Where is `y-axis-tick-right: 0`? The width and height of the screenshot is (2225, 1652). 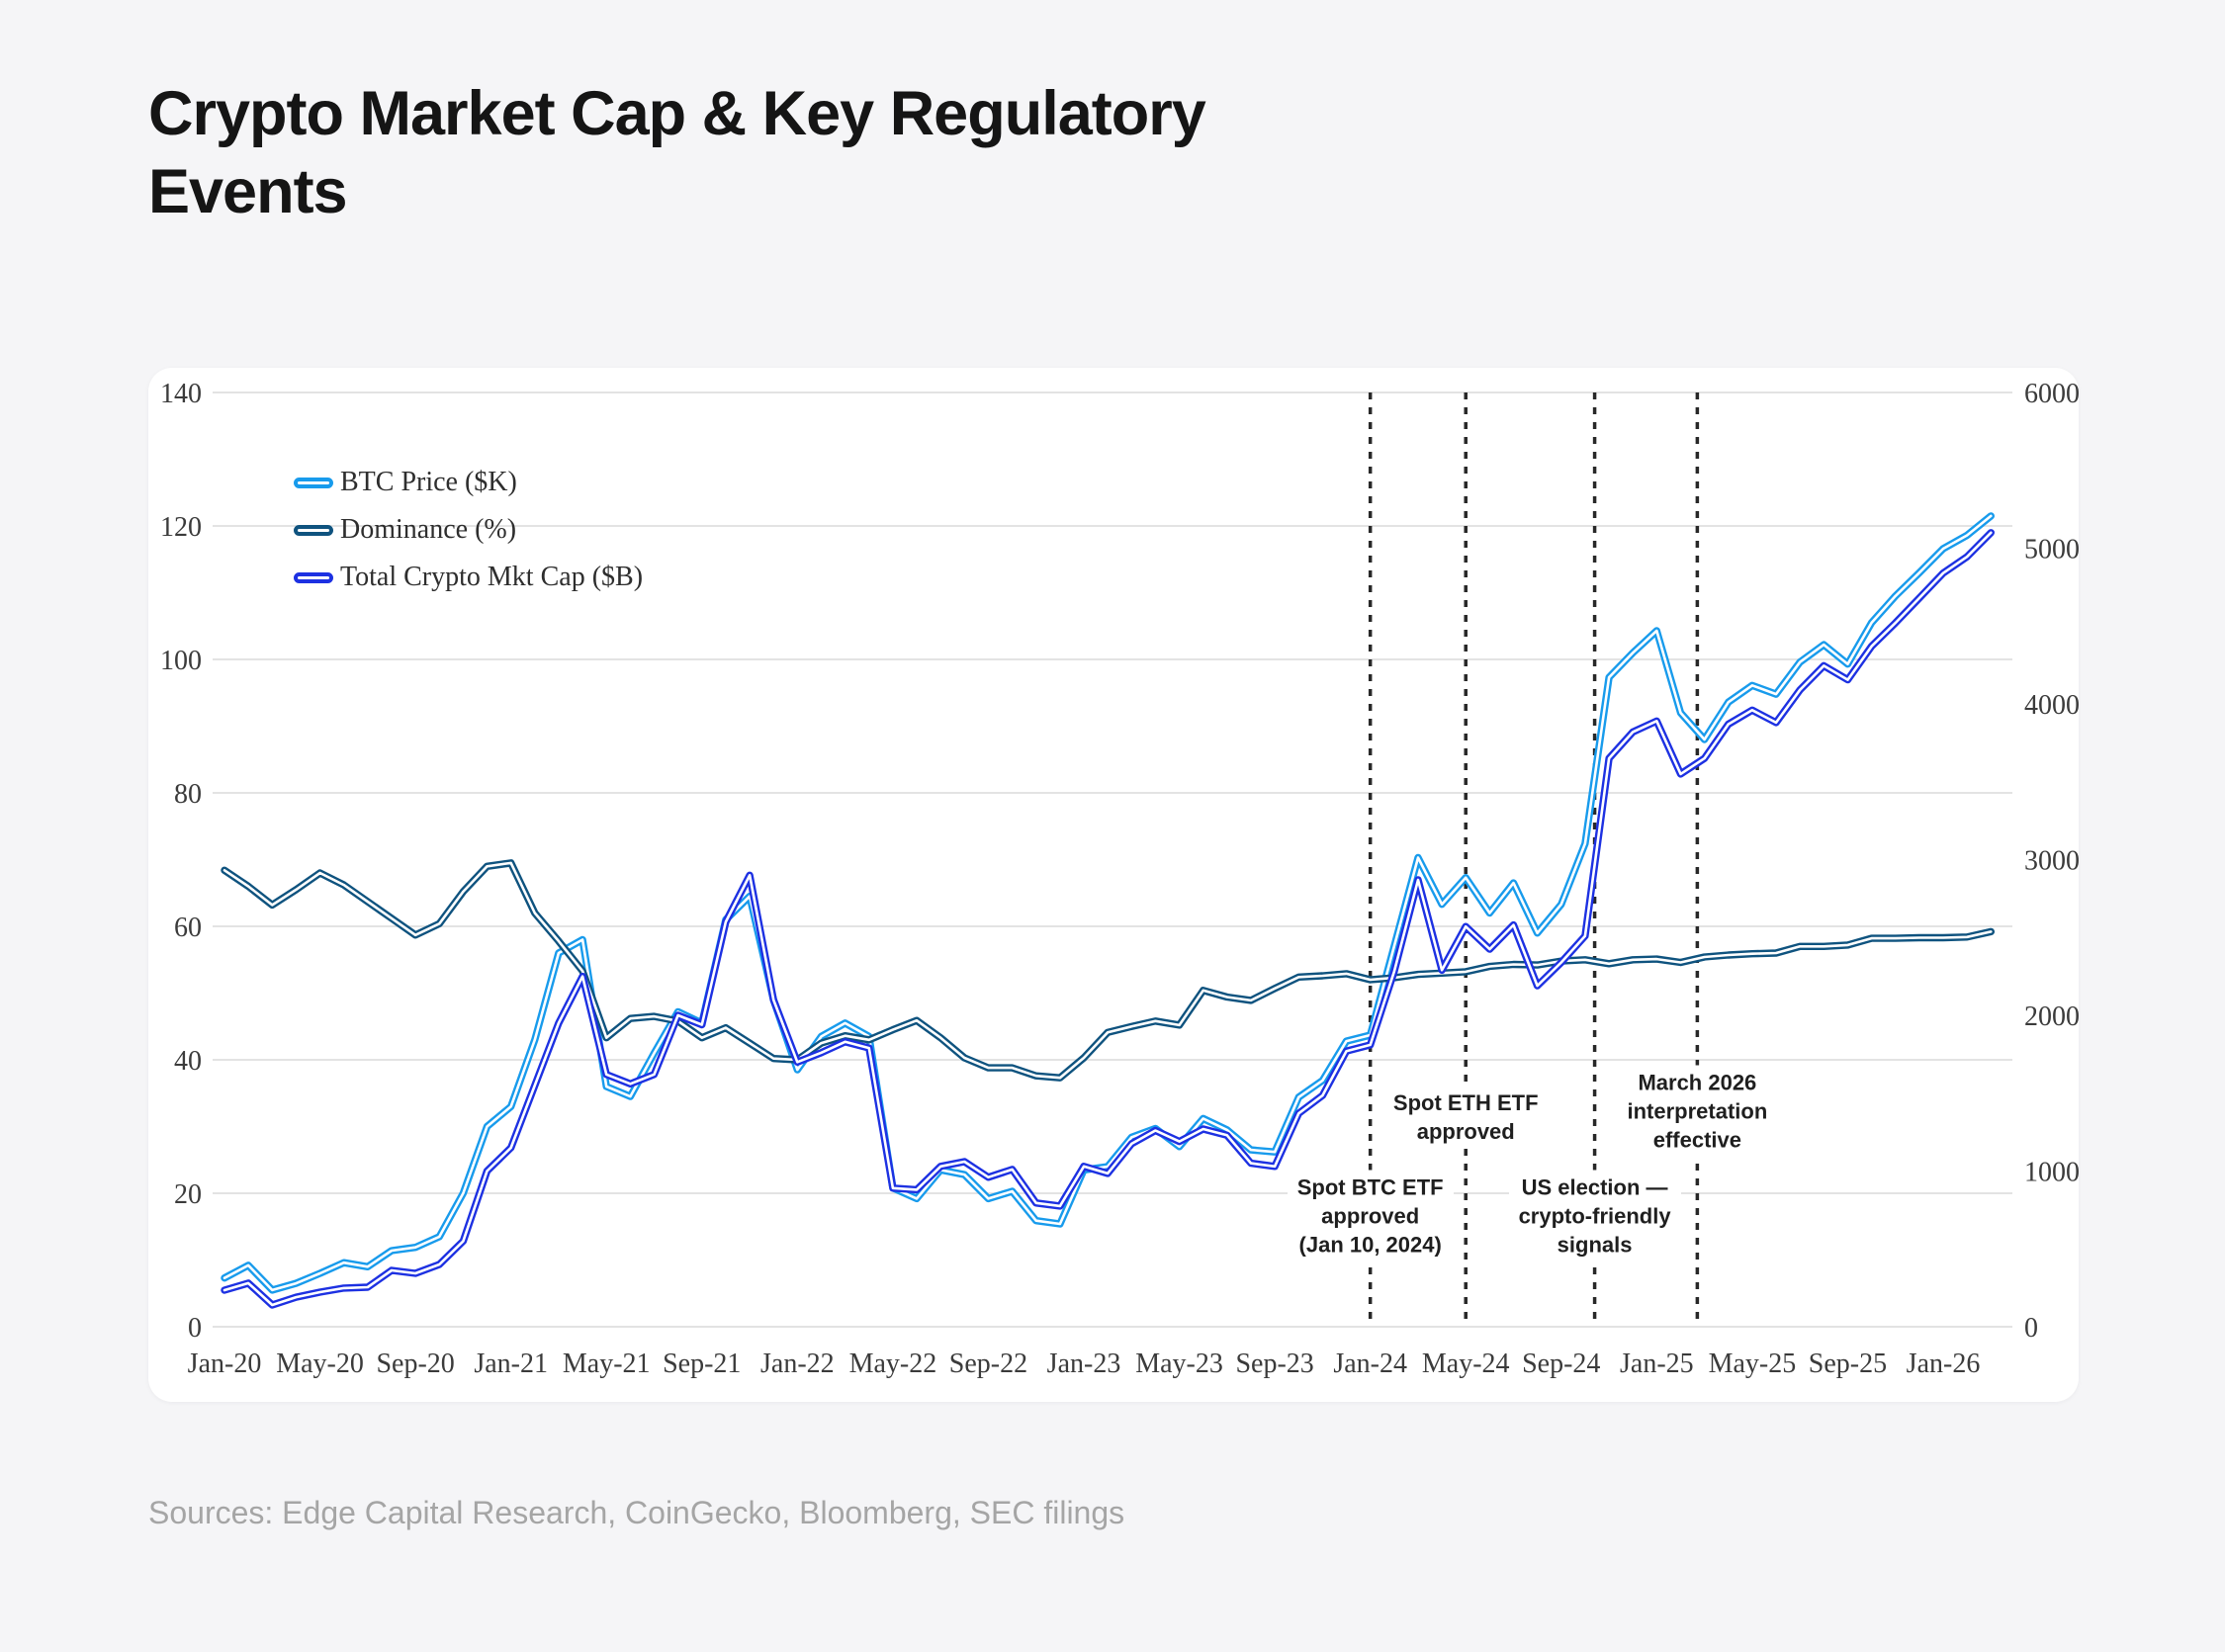
y-axis-tick-right: 0 is located at coordinates (2031, 1329).